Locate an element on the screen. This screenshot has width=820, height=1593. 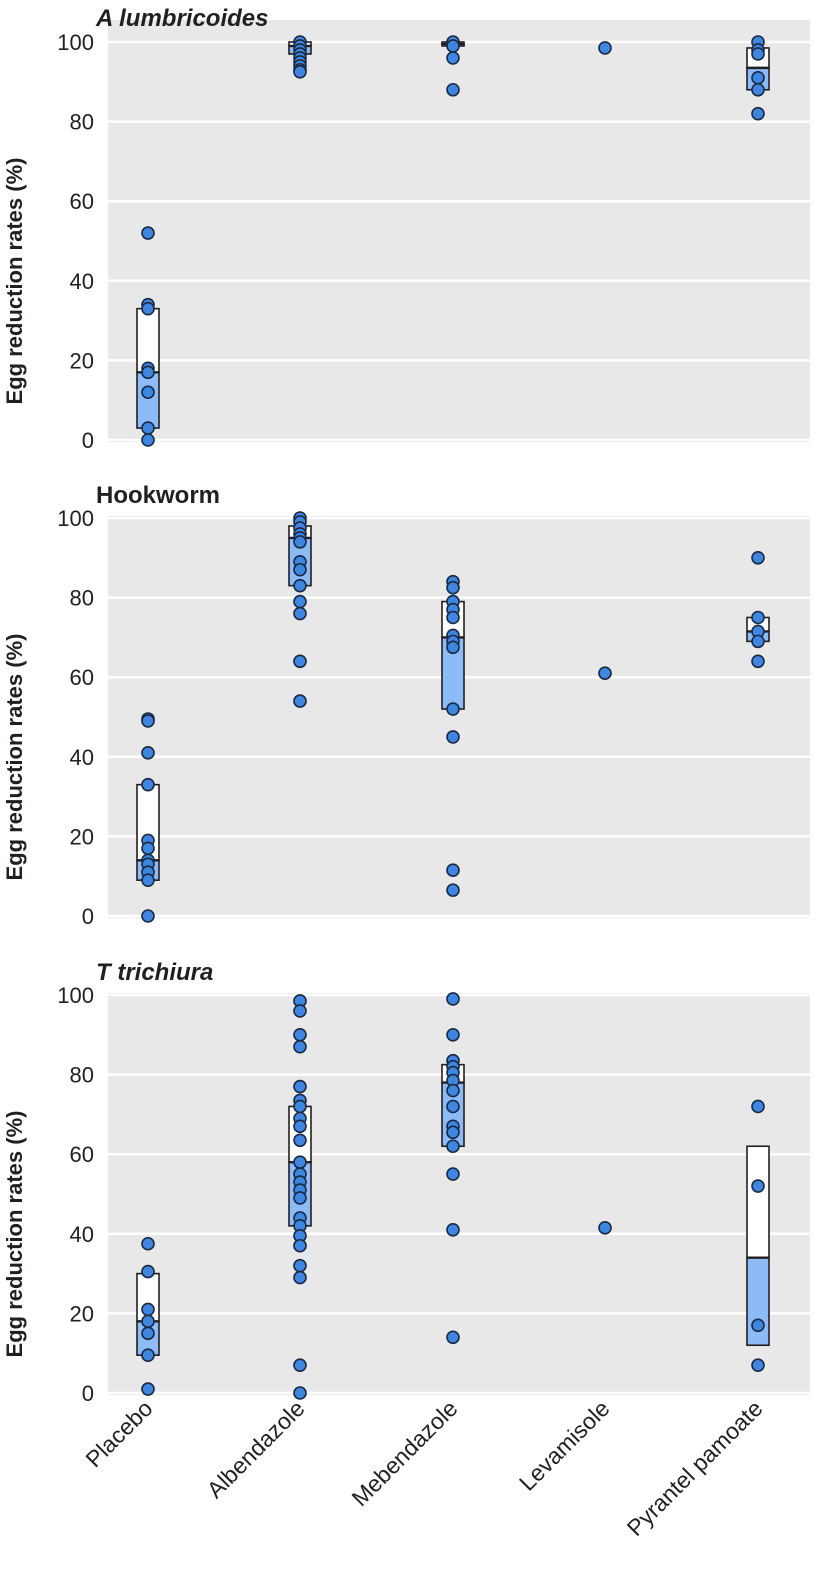
y-tick-label: 20 is located at coordinates (82, 1313).